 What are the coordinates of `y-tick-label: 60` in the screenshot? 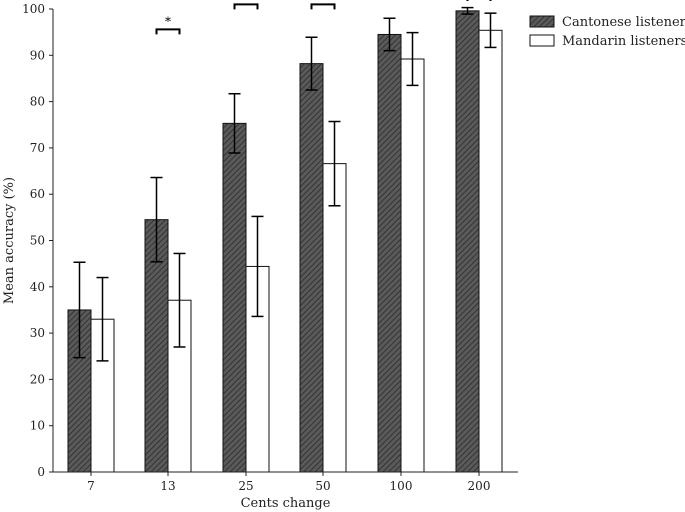 It's located at (37, 194).